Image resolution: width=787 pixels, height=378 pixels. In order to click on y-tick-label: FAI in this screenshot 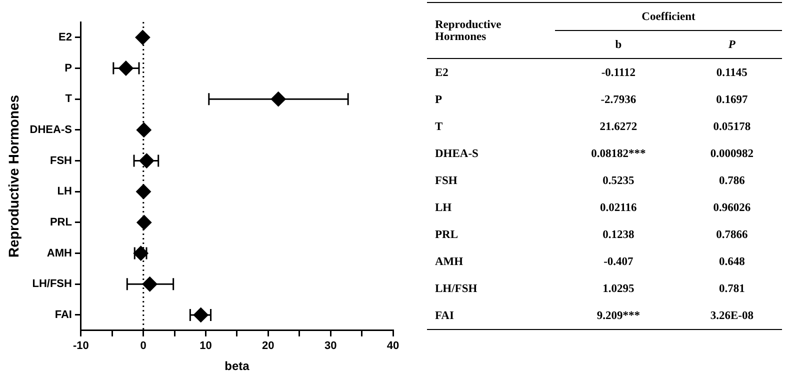, I will do `click(63, 315)`.